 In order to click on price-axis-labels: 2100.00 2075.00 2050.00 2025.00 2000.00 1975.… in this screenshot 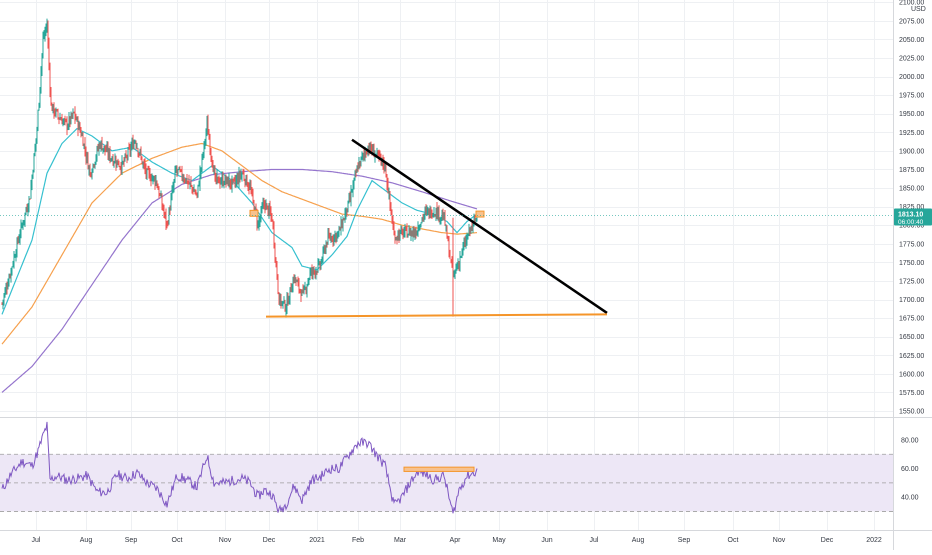, I will do `click(911, 208)`.